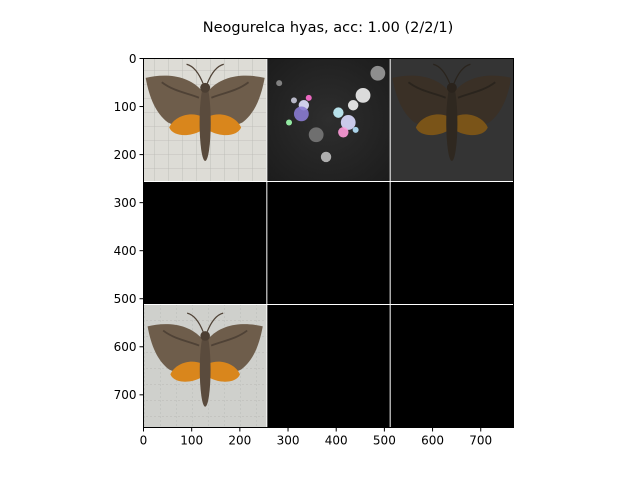 The width and height of the screenshot is (640, 480). What do you see at coordinates (125, 203) in the screenshot?
I see `y-tick-label: 300` at bounding box center [125, 203].